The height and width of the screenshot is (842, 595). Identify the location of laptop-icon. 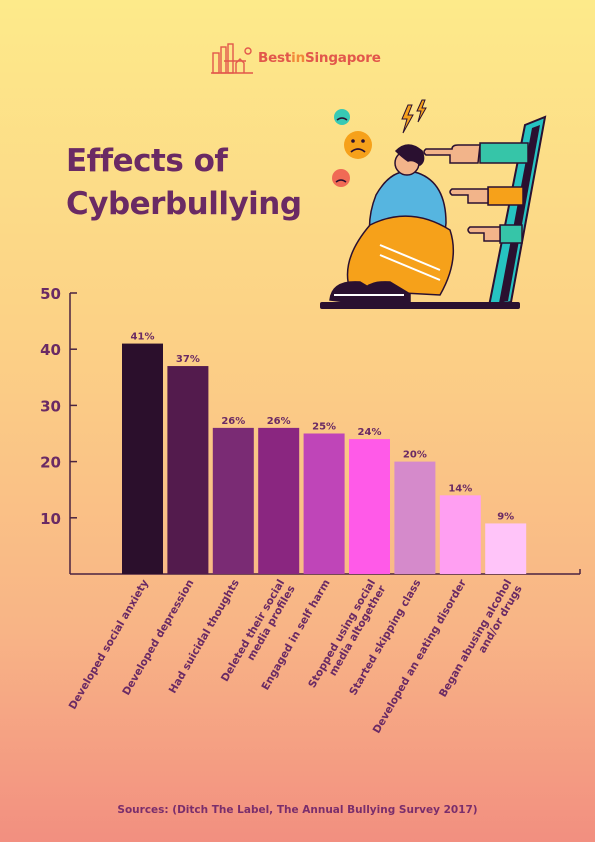
(433, 212).